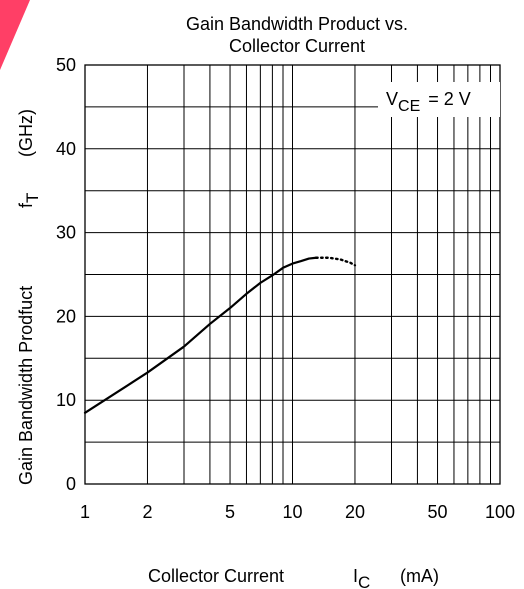  What do you see at coordinates (66, 149) in the screenshot?
I see `y-tick-label: 40` at bounding box center [66, 149].